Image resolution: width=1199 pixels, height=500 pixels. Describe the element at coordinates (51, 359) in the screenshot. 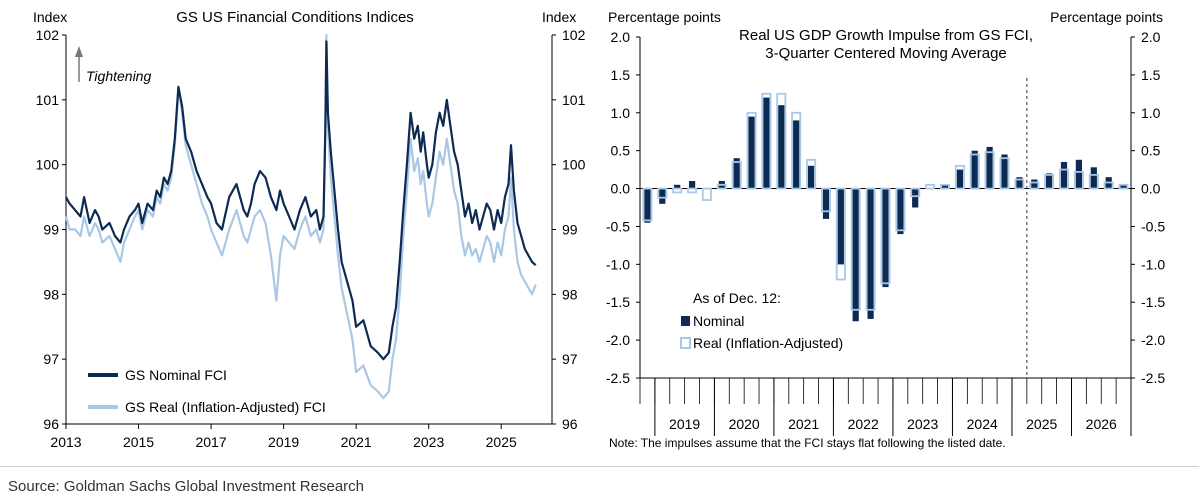

I see `left-y-tick-label: 97` at that location.